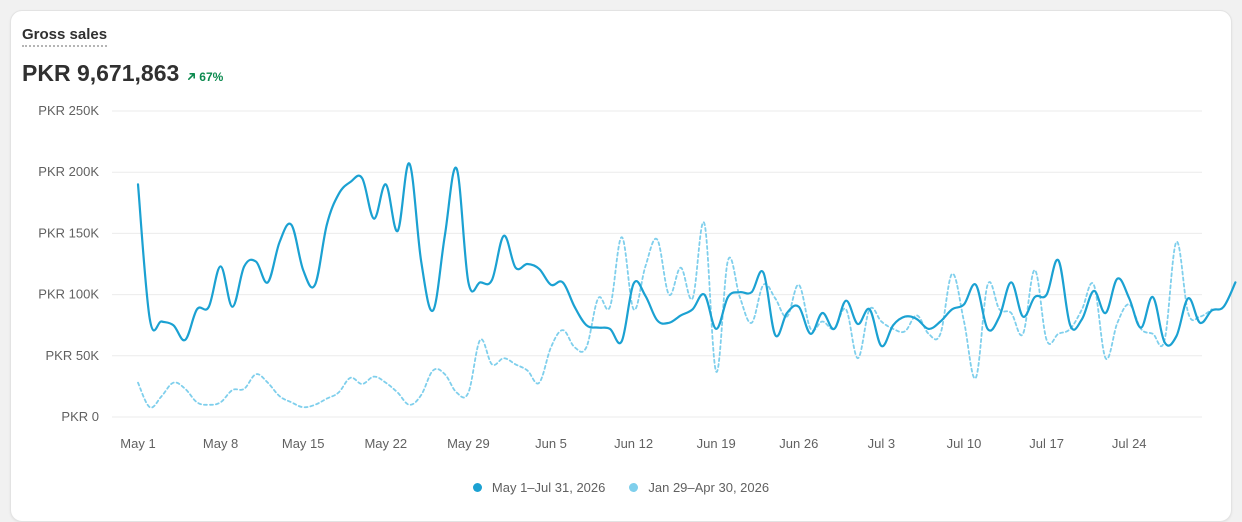 Image resolution: width=1242 pixels, height=522 pixels. What do you see at coordinates (385, 443) in the screenshot?
I see `x-tick-label: May 22` at bounding box center [385, 443].